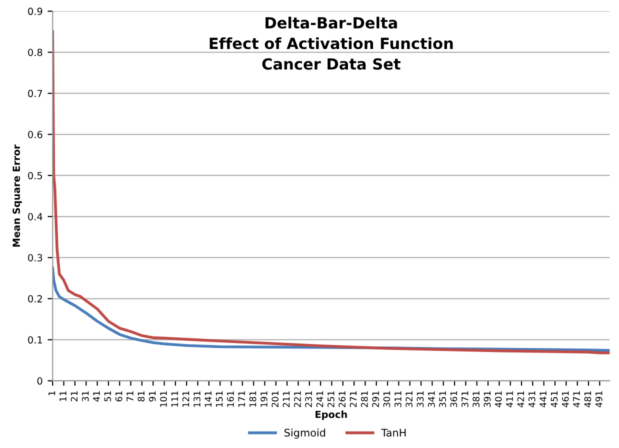 The height and width of the screenshot is (448, 619). I want to click on x-tick-label: 401, so click(498, 399).